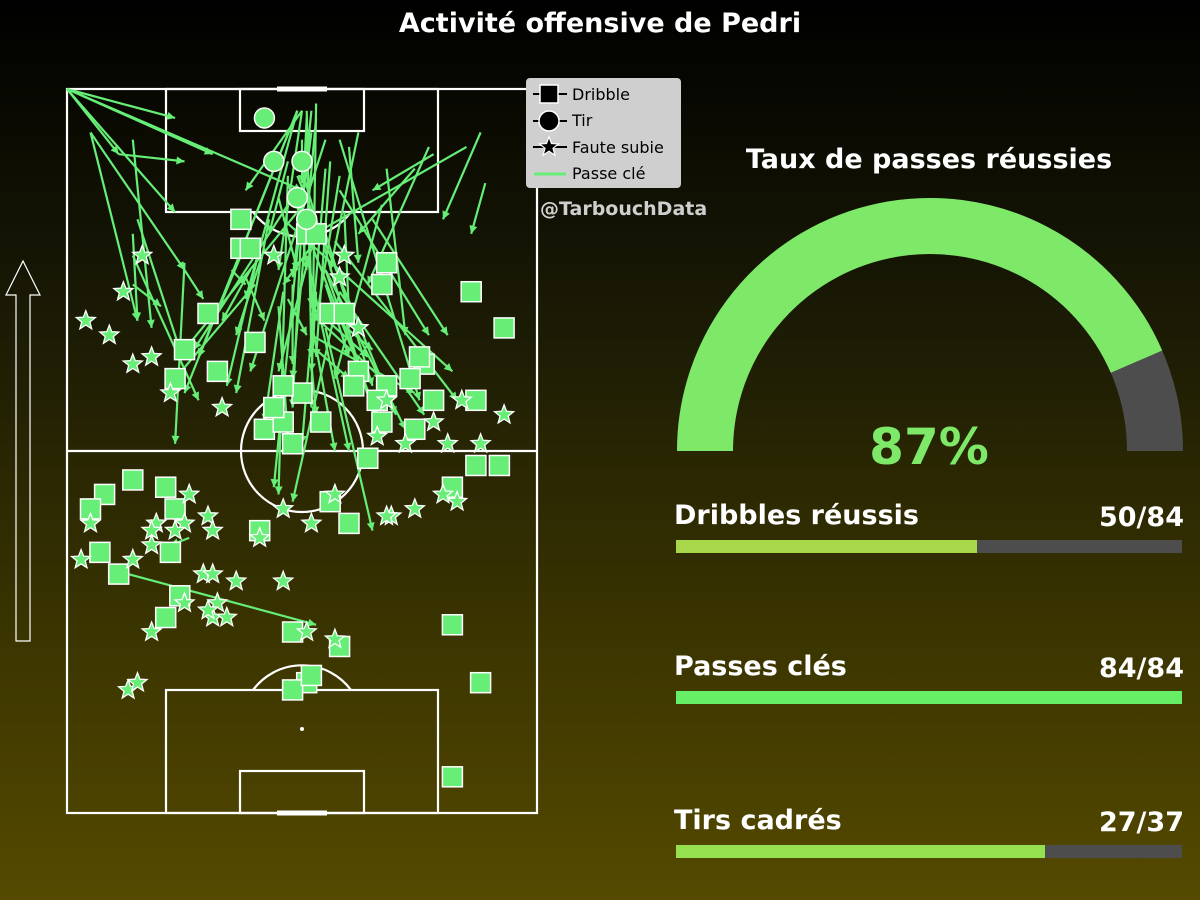  Describe the element at coordinates (550, 146) in the screenshot. I see `star-icon` at that location.